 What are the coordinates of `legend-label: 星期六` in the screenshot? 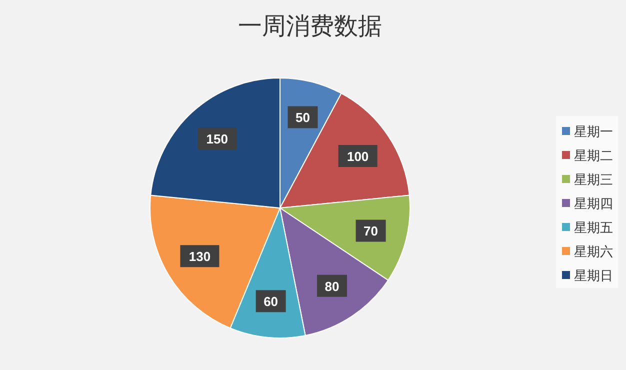 It's located at (593, 251).